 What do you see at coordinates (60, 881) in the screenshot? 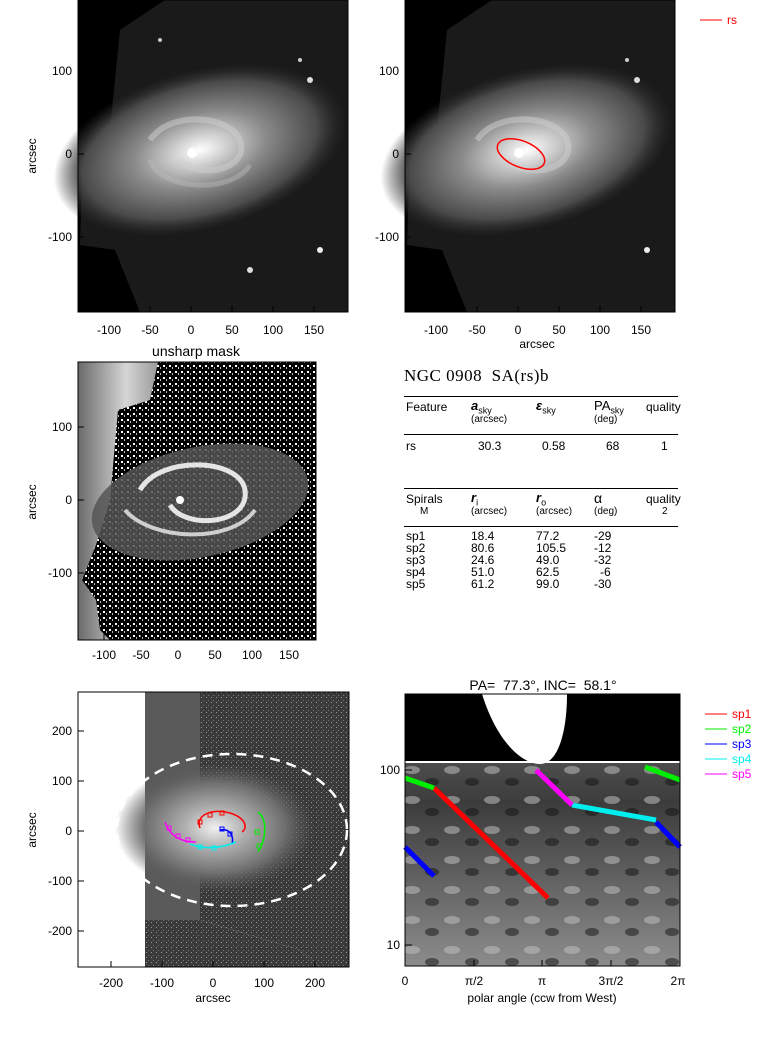
I see `dp-ytick-4: -100` at bounding box center [60, 881].